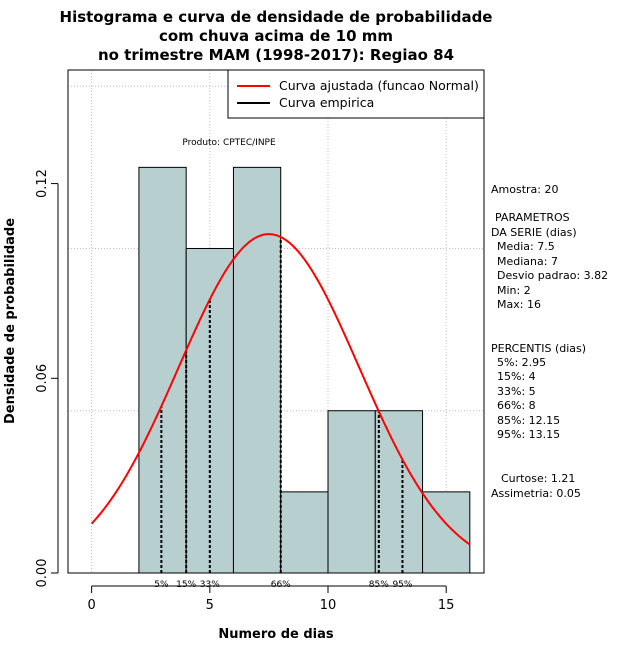 Image resolution: width=640 pixels, height=660 pixels. What do you see at coordinates (538, 348) in the screenshot?
I see `stat-percentis-title: PERCENTIS (dias)` at bounding box center [538, 348].